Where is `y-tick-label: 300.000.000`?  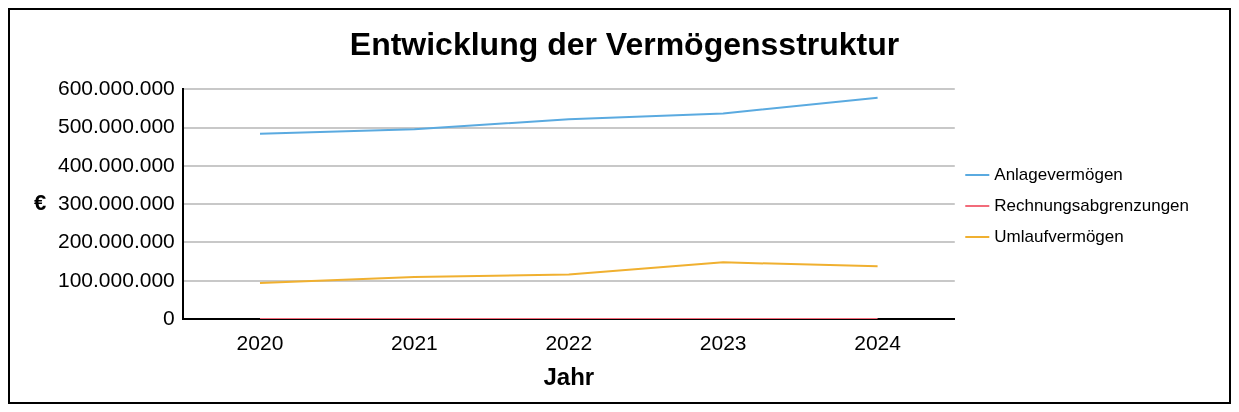
y-tick-label: 300.000.000 is located at coordinates (116, 202).